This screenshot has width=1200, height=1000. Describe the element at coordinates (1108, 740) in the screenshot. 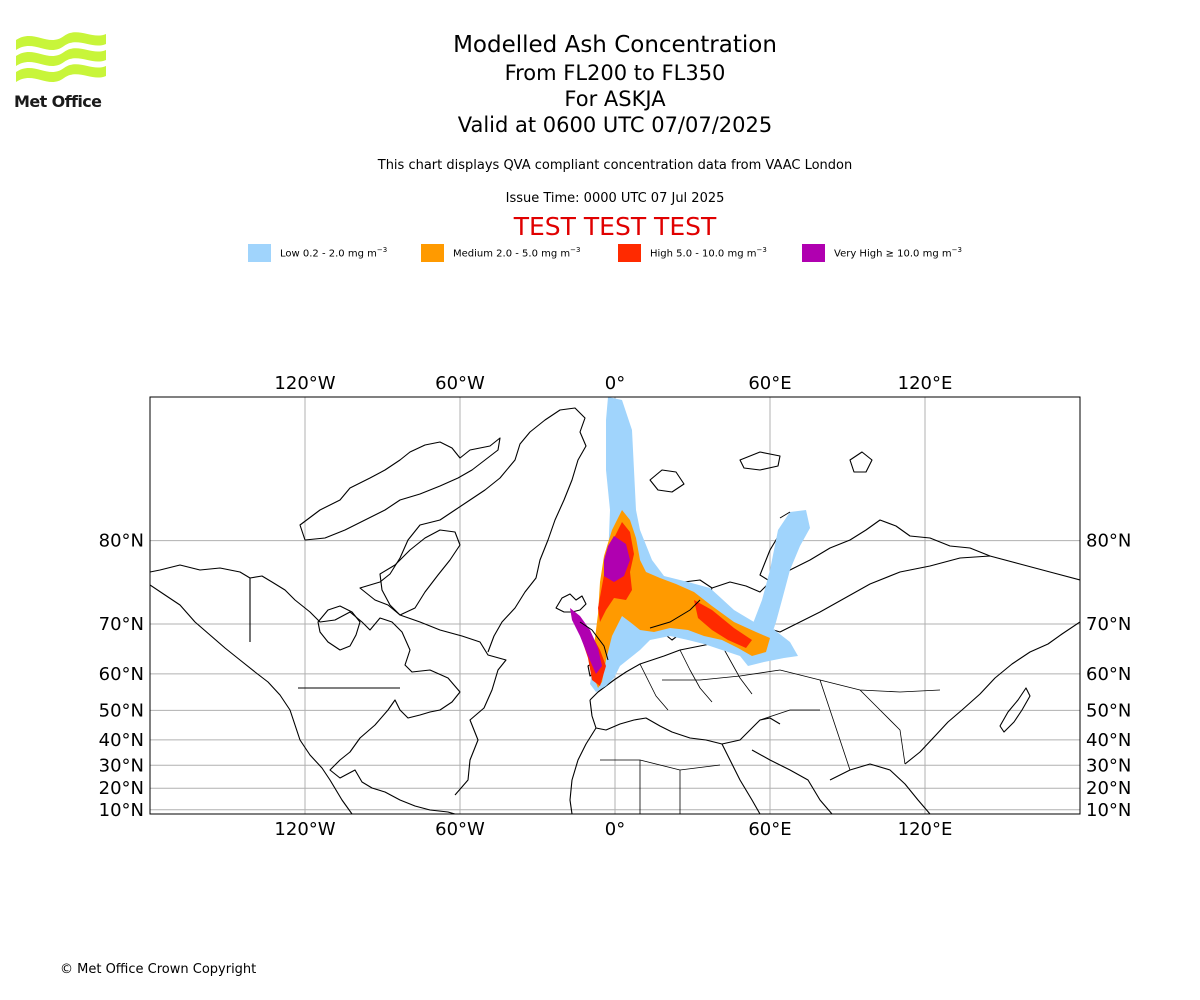

I see `lat-label-right-4: 40°N` at that location.